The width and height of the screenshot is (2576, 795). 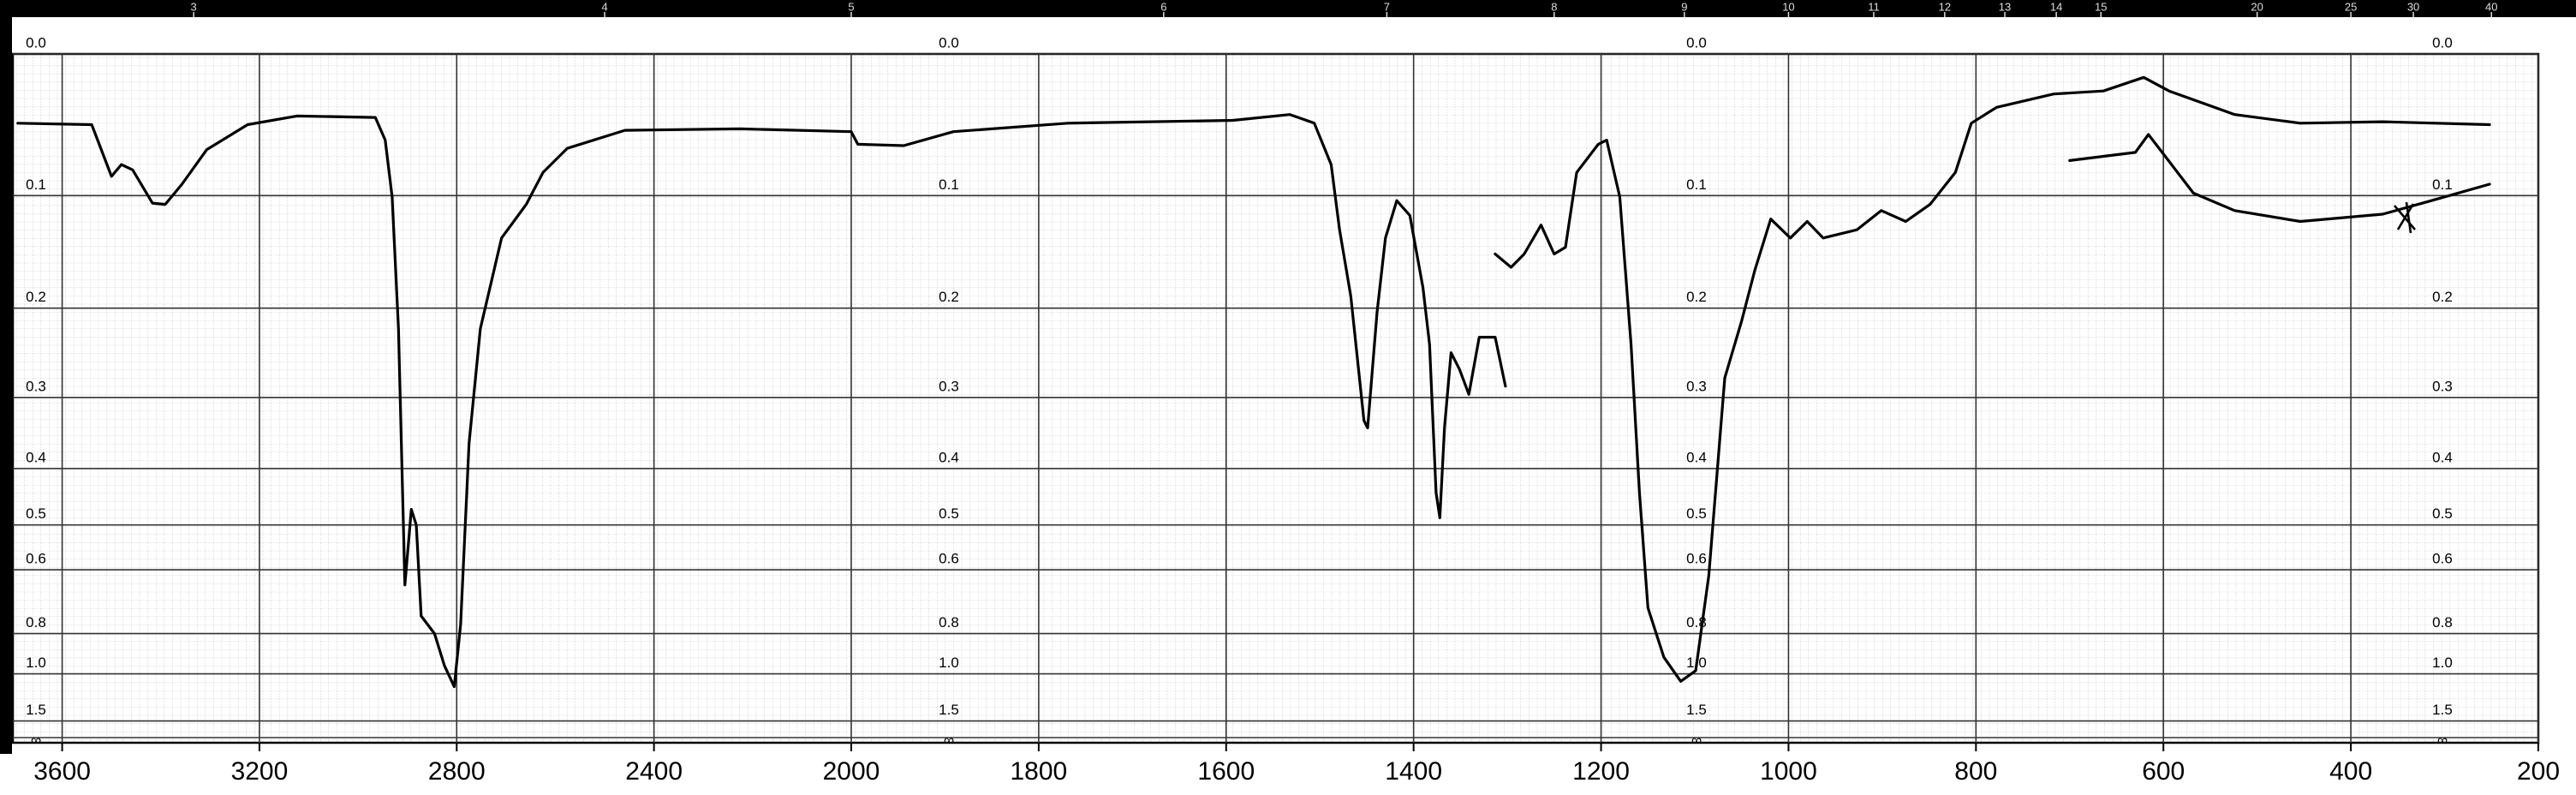 What do you see at coordinates (2056, 7) in the screenshot?
I see `x2-tick-label: 14` at bounding box center [2056, 7].